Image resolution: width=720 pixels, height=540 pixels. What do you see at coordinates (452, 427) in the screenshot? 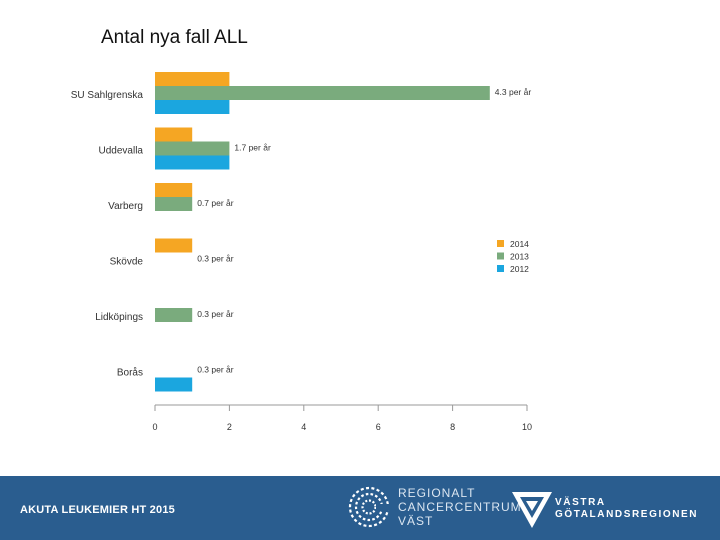
I see `x-tick-label: 8` at bounding box center [452, 427].